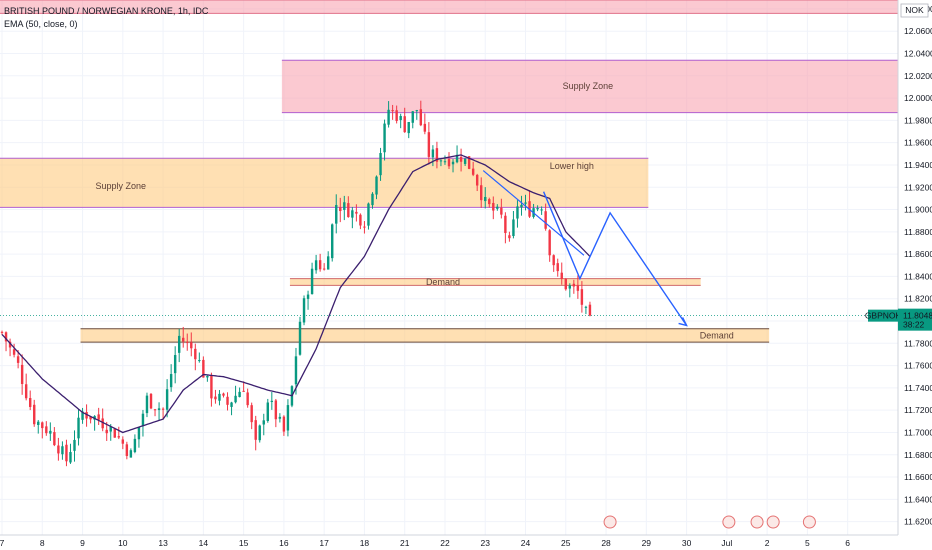 The height and width of the screenshot is (550, 932). Describe the element at coordinates (917, 316) in the screenshot. I see `price-badge-value: 11.8048` at that location.